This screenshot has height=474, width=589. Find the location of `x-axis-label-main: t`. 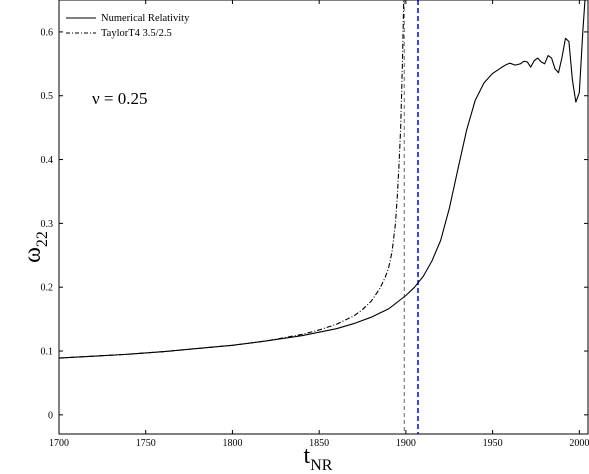

x-axis-label-main: t is located at coordinates (307, 456).